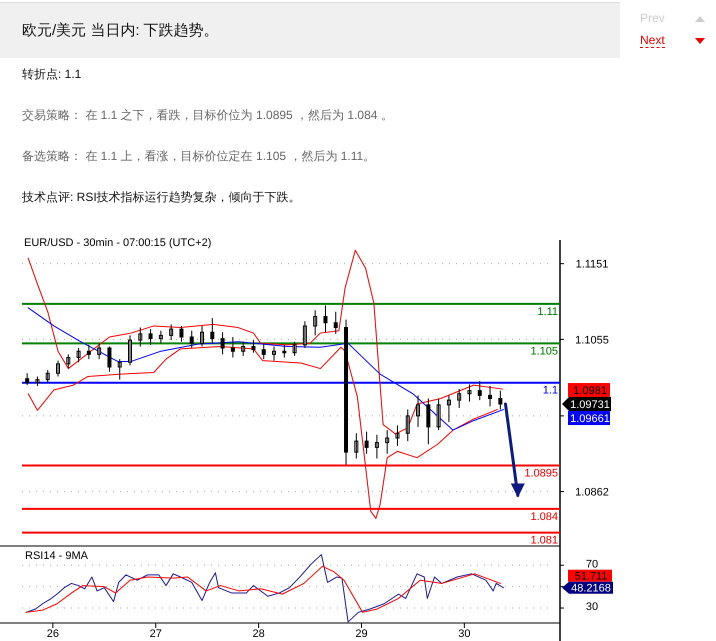 Image resolution: width=716 pixels, height=641 pixels. What do you see at coordinates (464, 634) in the screenshot?
I see `x-tick-label: 30` at bounding box center [464, 634].